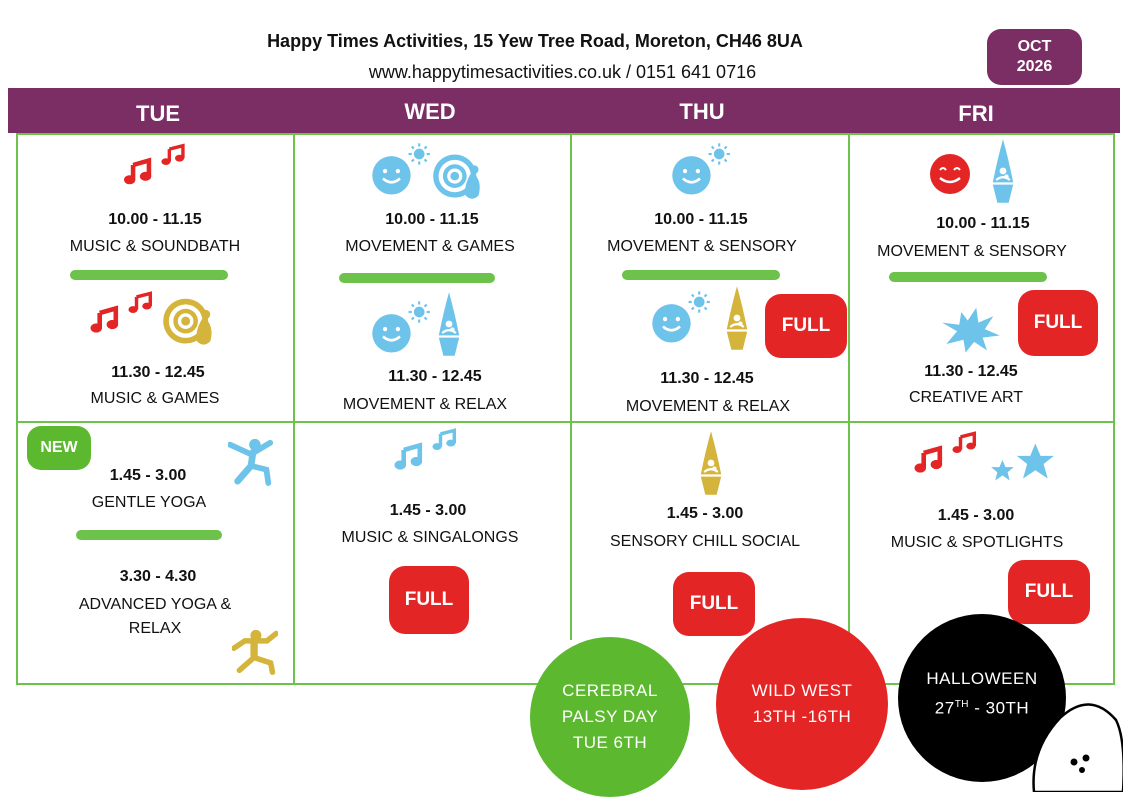  I want to click on session-name: SENSORY CHILL SOCIAL, so click(705, 541).